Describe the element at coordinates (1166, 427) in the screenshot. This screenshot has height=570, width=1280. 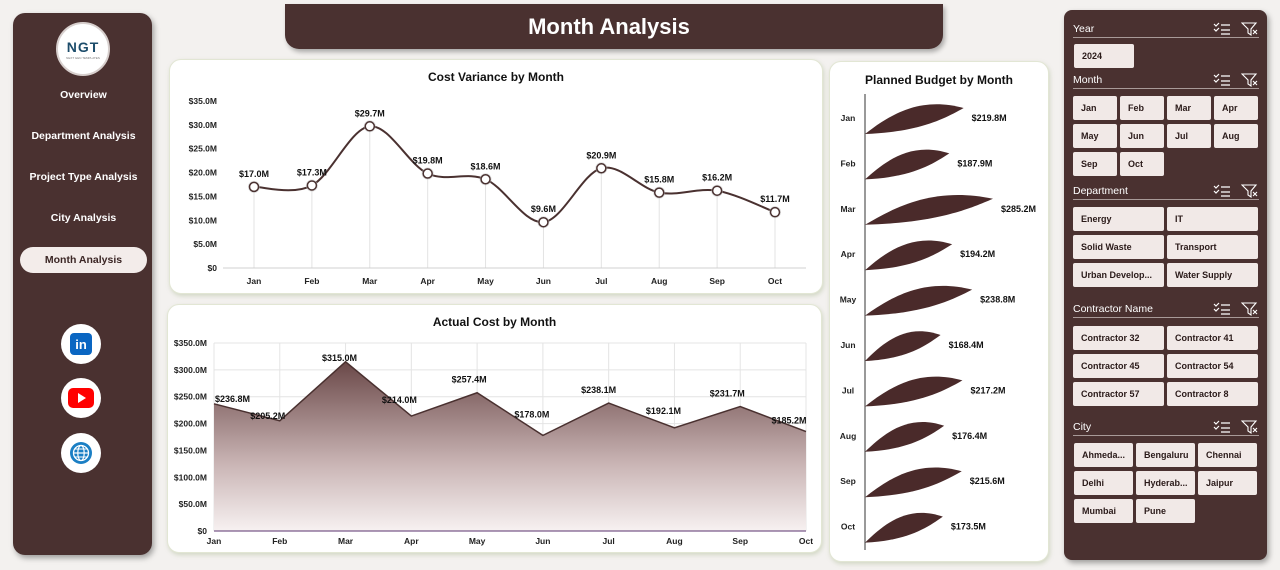
I see `city-filter-header: City` at that location.